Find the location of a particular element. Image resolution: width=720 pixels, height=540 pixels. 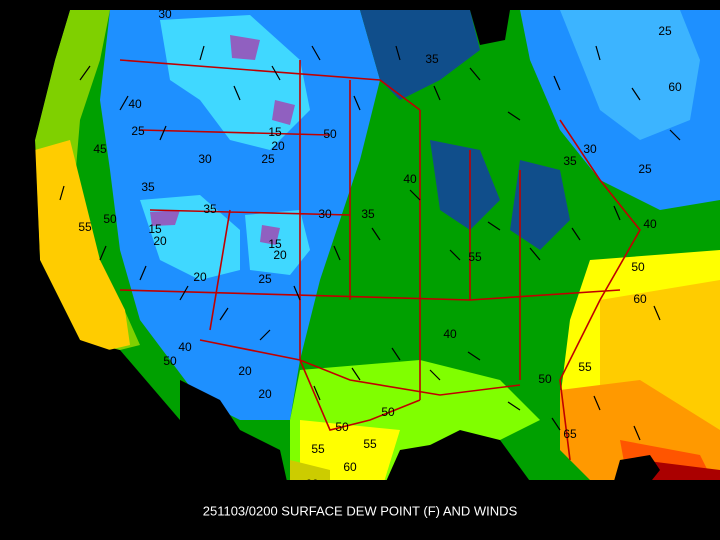

contour-label: 65 is located at coordinates (570, 434).